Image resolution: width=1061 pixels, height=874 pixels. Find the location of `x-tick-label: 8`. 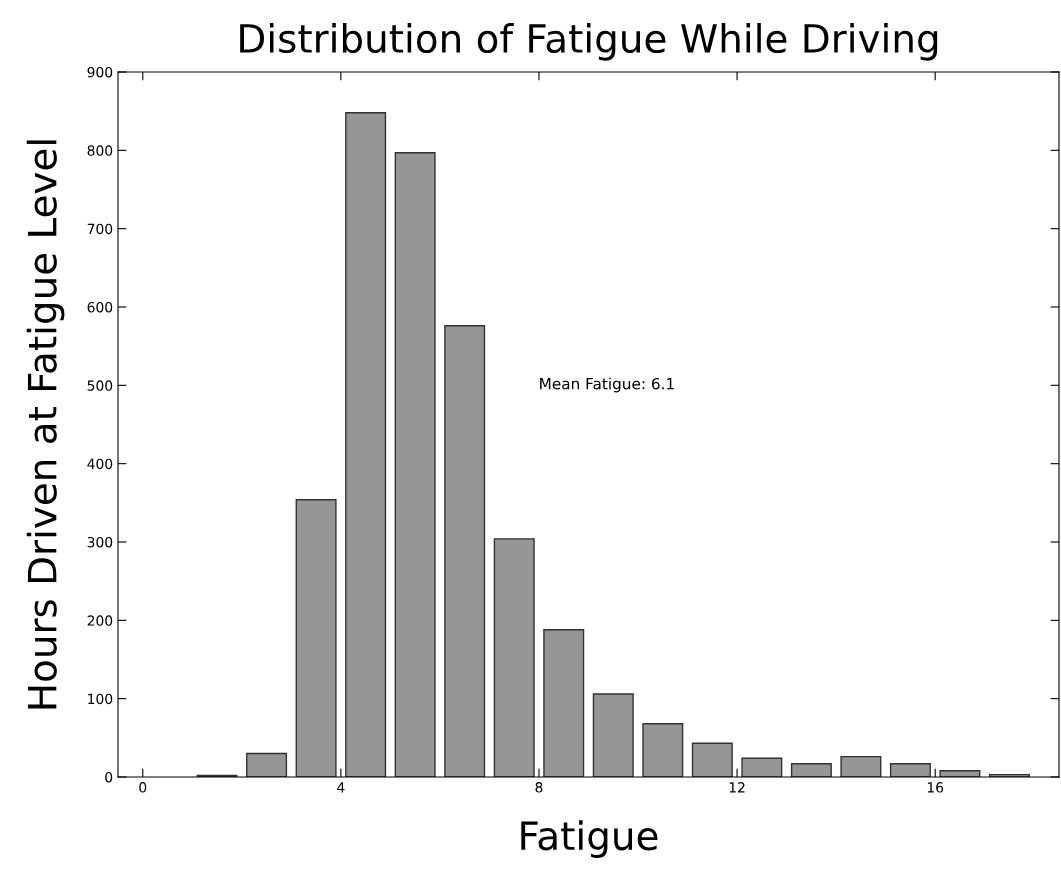

x-tick-label: 8 is located at coordinates (539, 787).